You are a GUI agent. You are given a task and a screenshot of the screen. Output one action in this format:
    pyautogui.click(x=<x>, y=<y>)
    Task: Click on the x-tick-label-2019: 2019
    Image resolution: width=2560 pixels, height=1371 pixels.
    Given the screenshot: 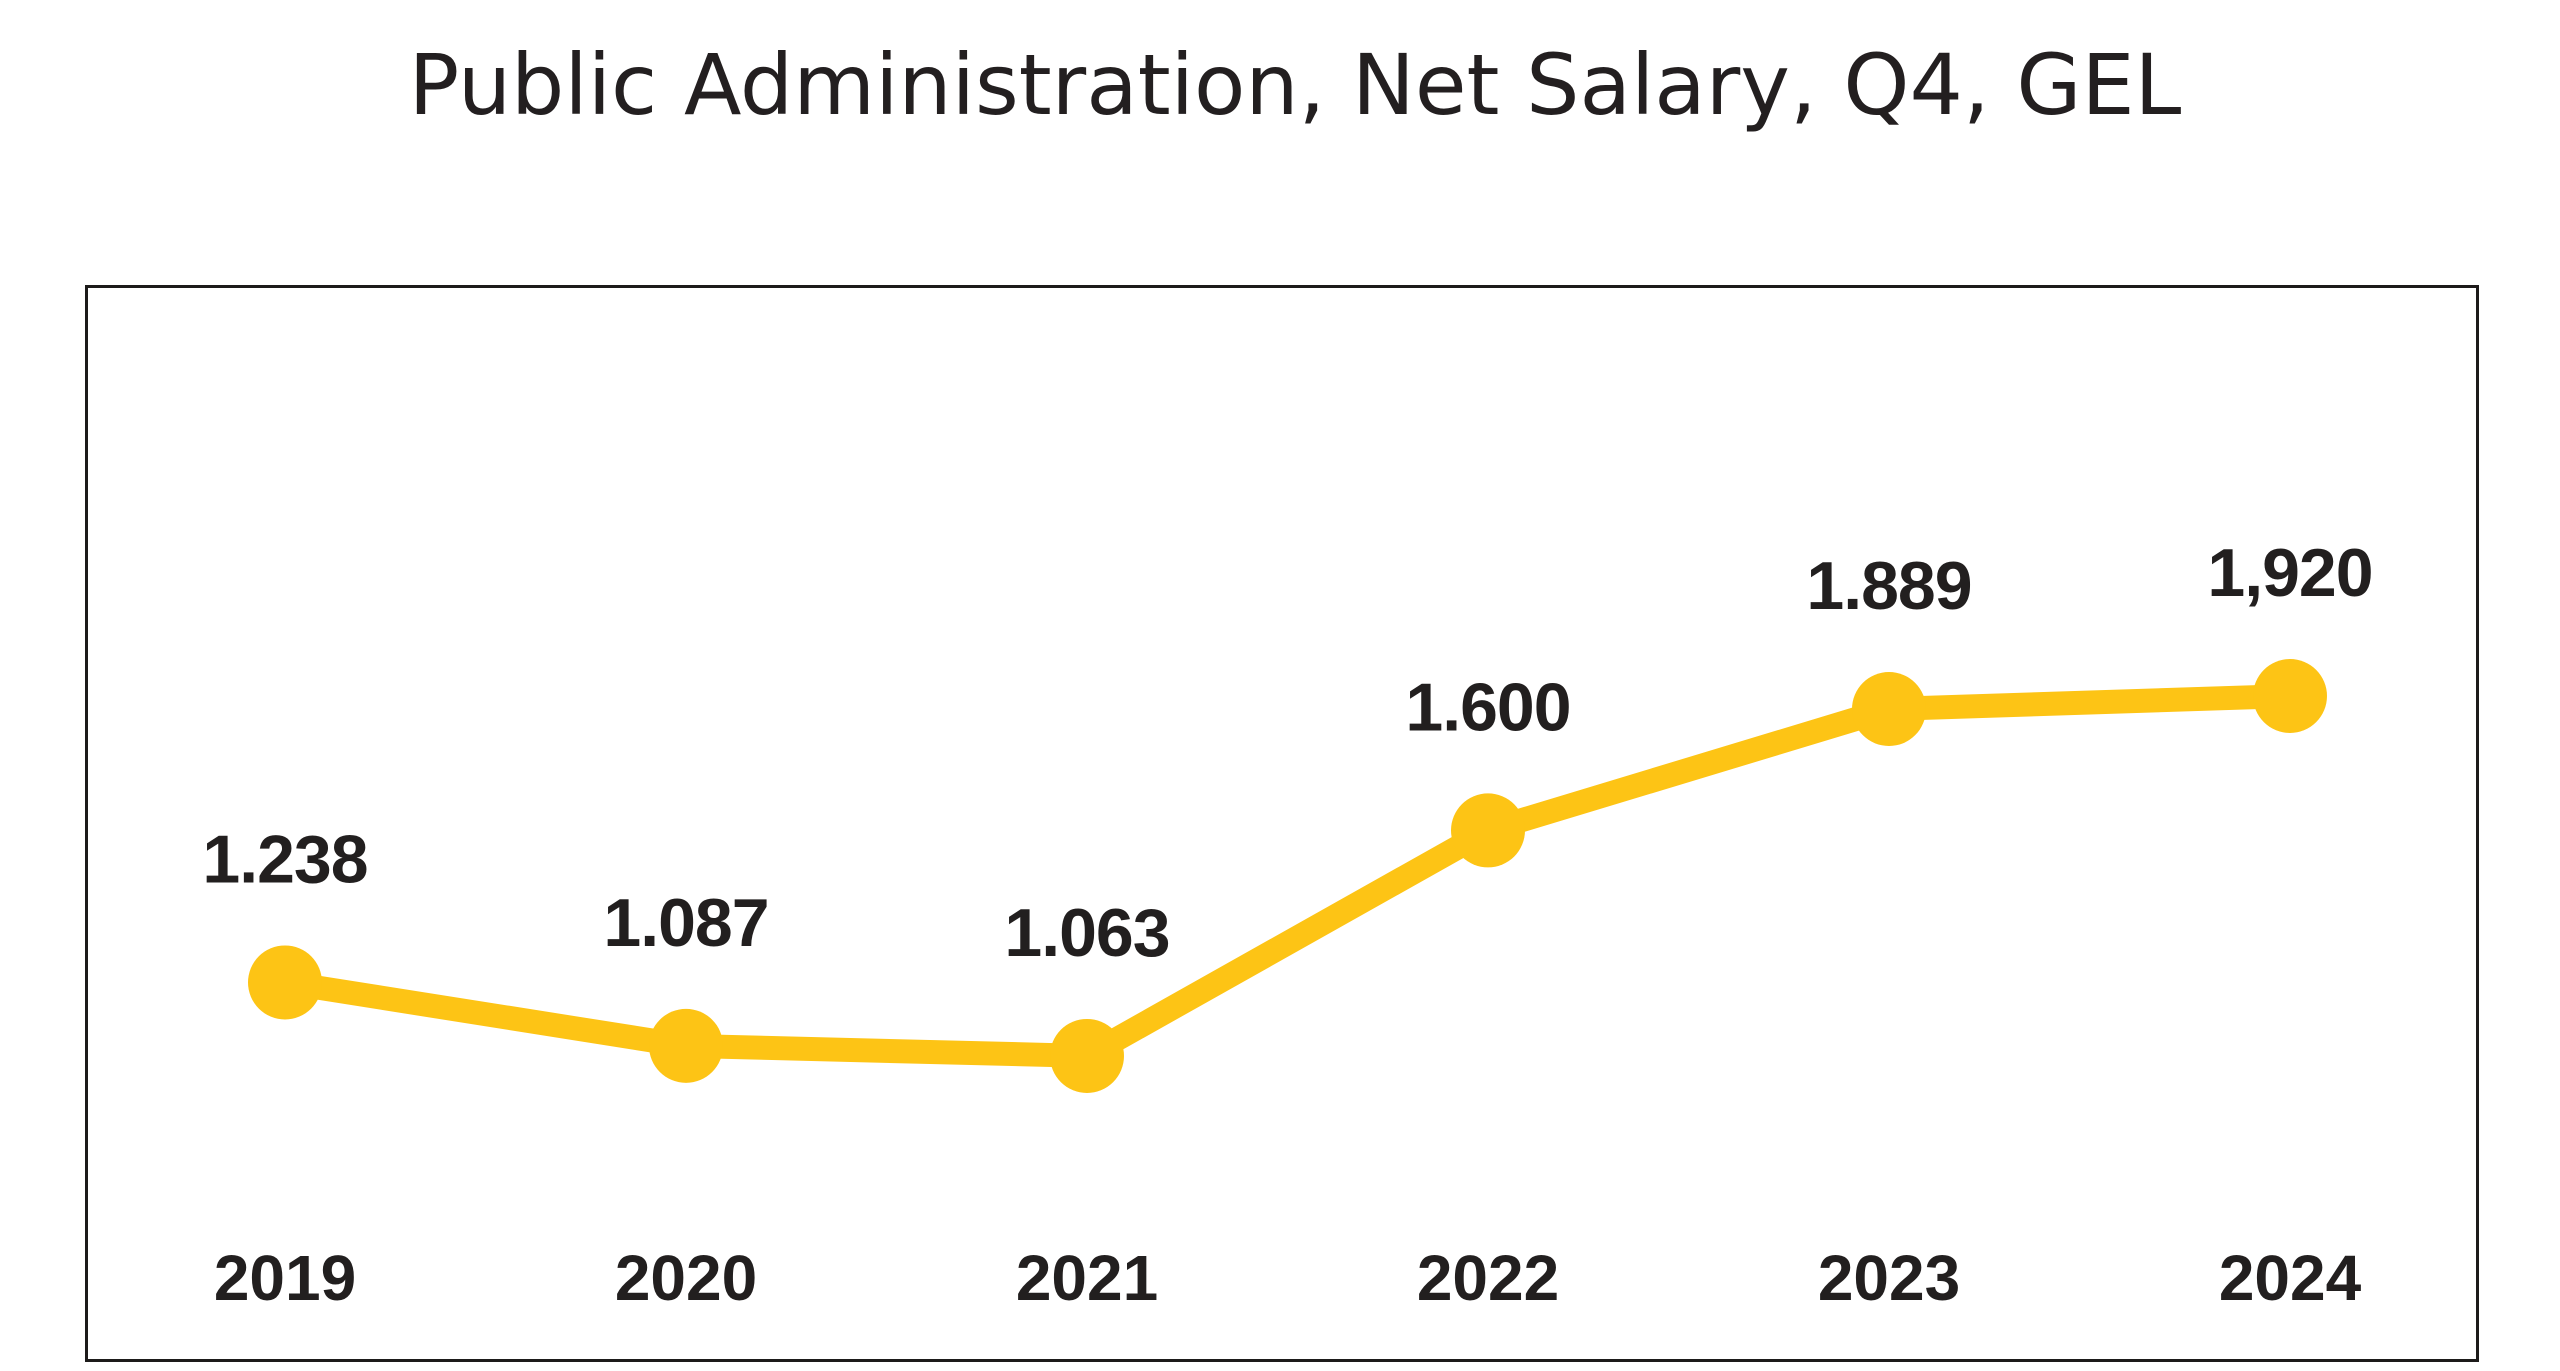 What is the action you would take?
    pyautogui.click(x=285, y=1278)
    